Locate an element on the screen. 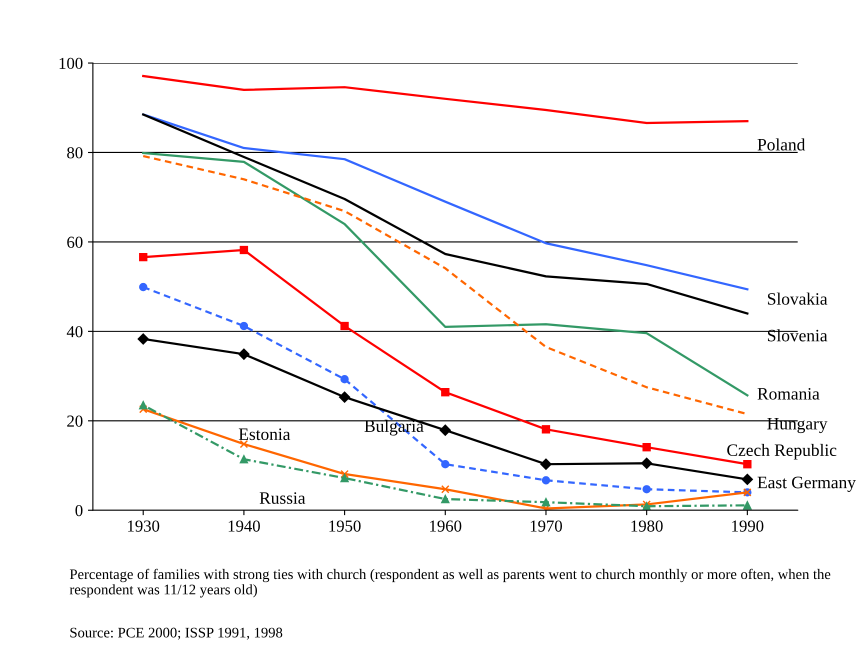  source-note: Source: PCE 2000; ISSP 1991, 1998 is located at coordinates (176, 634).